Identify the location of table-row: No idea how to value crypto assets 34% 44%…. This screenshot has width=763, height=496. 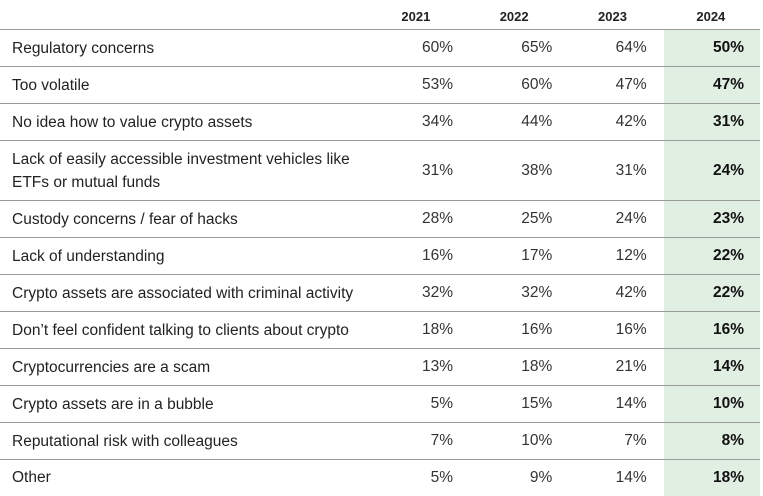
(380, 122).